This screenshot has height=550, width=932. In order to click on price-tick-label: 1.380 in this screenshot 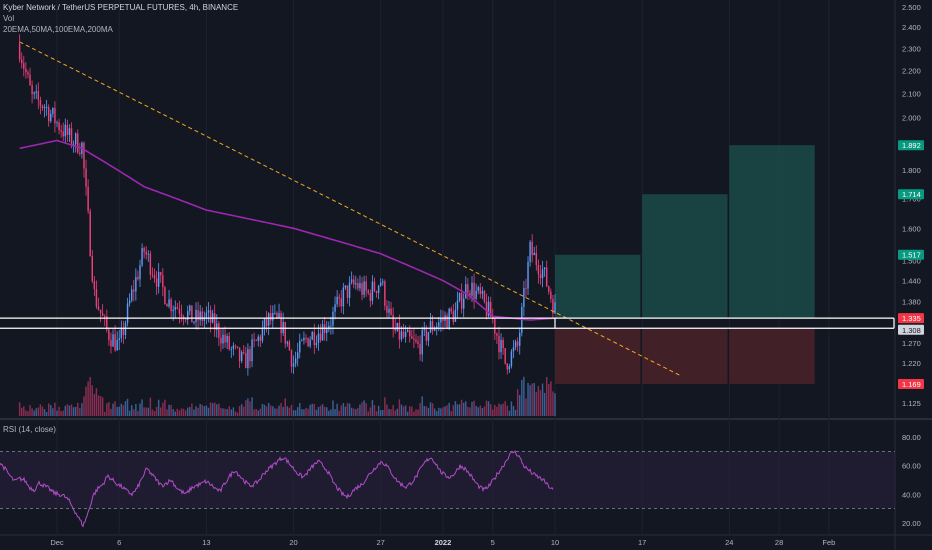, I will do `click(911, 302)`.